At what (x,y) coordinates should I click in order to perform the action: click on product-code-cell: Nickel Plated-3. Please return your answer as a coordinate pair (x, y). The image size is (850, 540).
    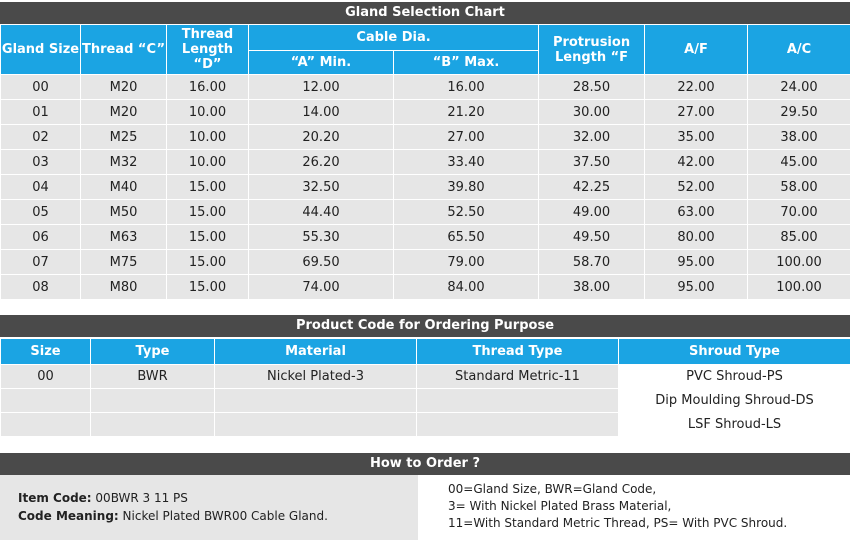
    Looking at the image, I should click on (315, 376).